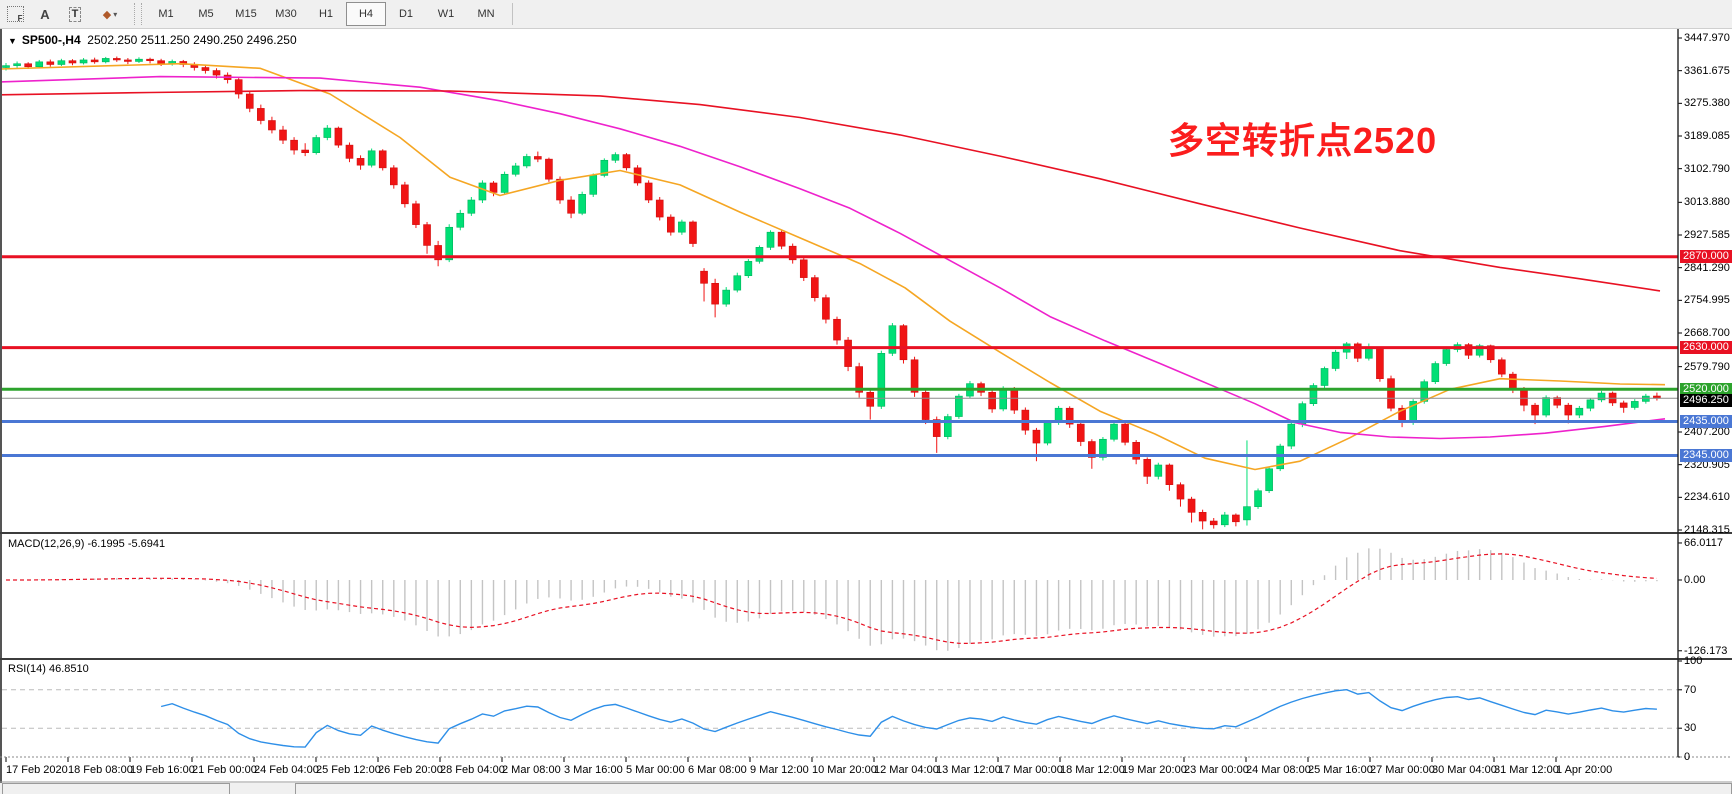  What do you see at coordinates (1707, 103) in the screenshot?
I see `price-tick-label: 3275.380` at bounding box center [1707, 103].